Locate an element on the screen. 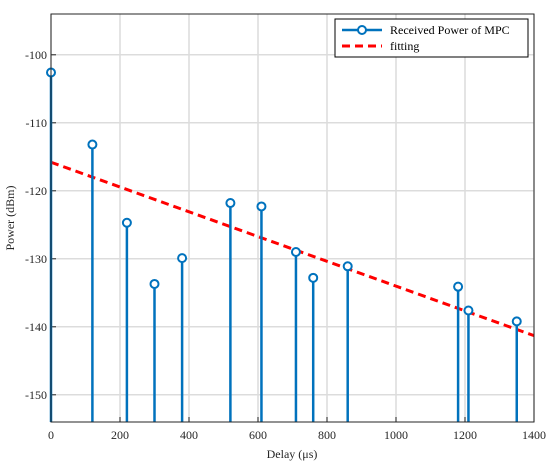 This screenshot has width=550, height=467. x-tick-label: 600 is located at coordinates (258, 435).